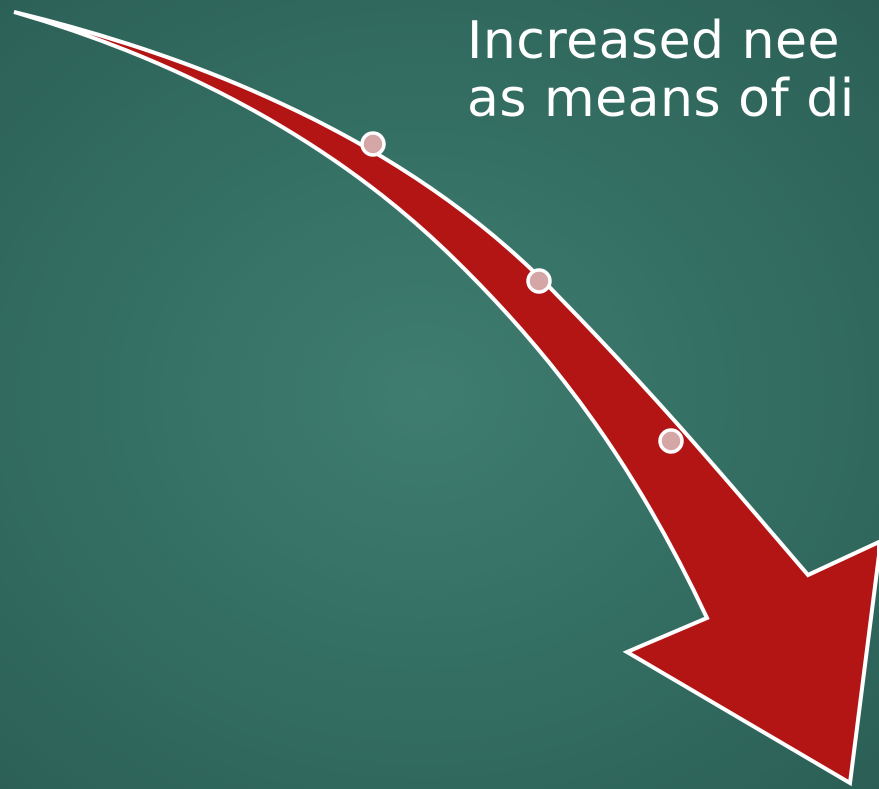  What do you see at coordinates (654, 41) in the screenshot?
I see `caption-line-1: Increased nee` at bounding box center [654, 41].